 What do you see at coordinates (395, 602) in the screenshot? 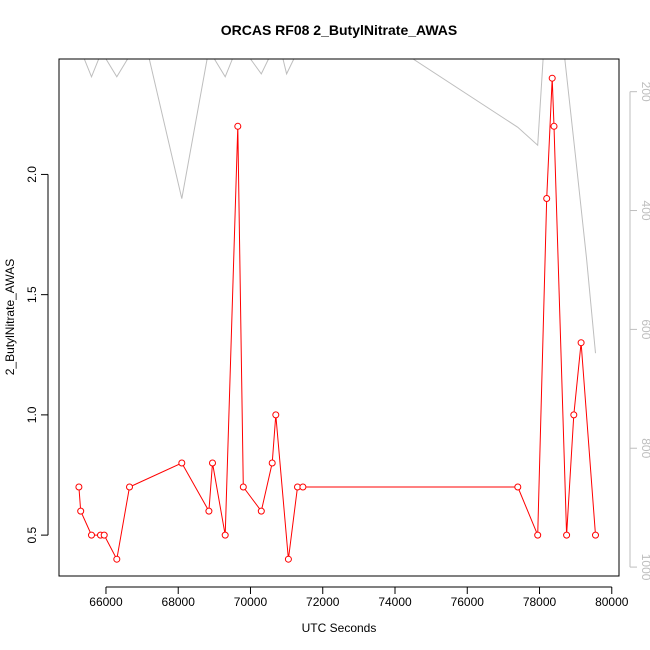
I see `x-tick-label: 74000` at bounding box center [395, 602].